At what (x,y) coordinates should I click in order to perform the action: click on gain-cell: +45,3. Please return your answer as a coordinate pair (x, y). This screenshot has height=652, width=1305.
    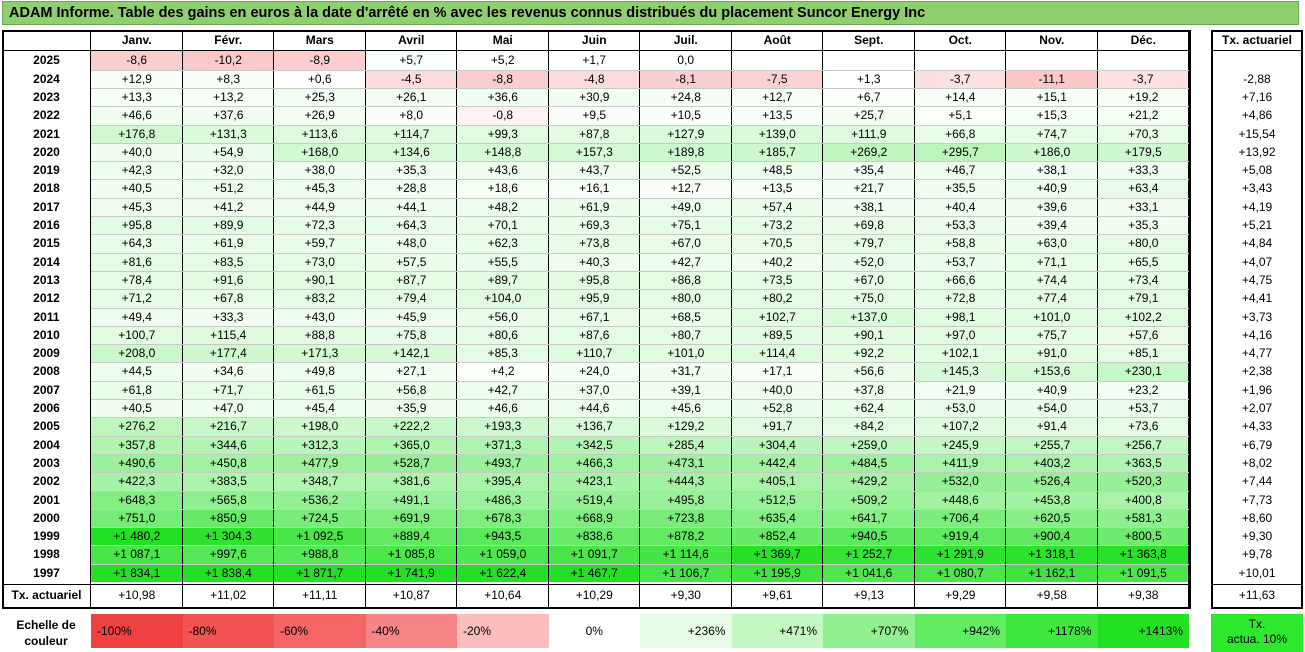
    Looking at the image, I should click on (137, 207).